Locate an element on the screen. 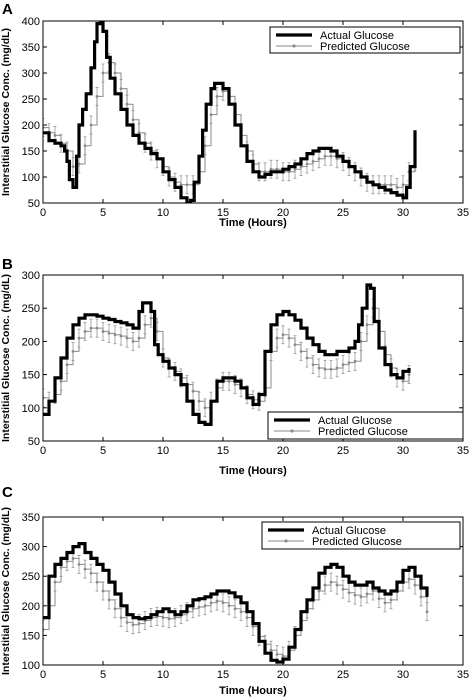 The image size is (474, 697). y-axis-label: Interstitial Glucose Conc. (mg/dL) is located at coordinates (6, 358).